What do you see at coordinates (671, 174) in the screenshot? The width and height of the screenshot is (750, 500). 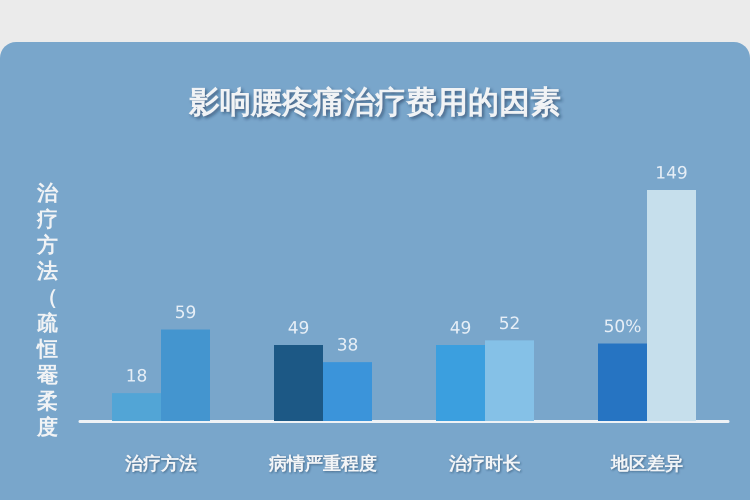 I see `data-label: 149` at bounding box center [671, 174].